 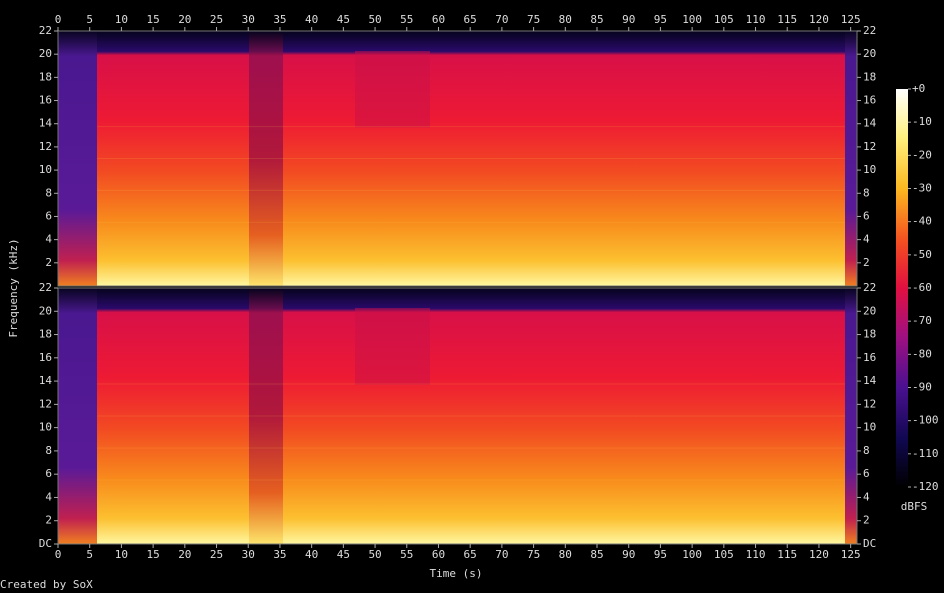 What do you see at coordinates (756, 19) in the screenshot?
I see `x-tick-label-top: 110` at bounding box center [756, 19].